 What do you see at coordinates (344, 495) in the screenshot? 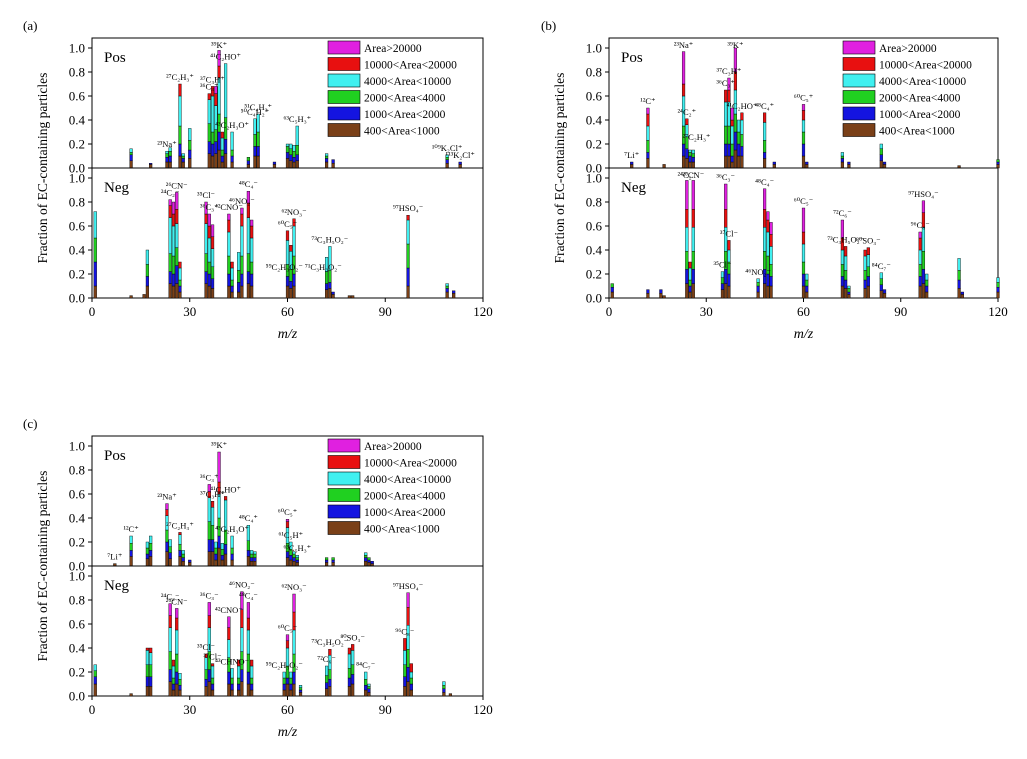
I see `legend-swatch` at bounding box center [344, 495].